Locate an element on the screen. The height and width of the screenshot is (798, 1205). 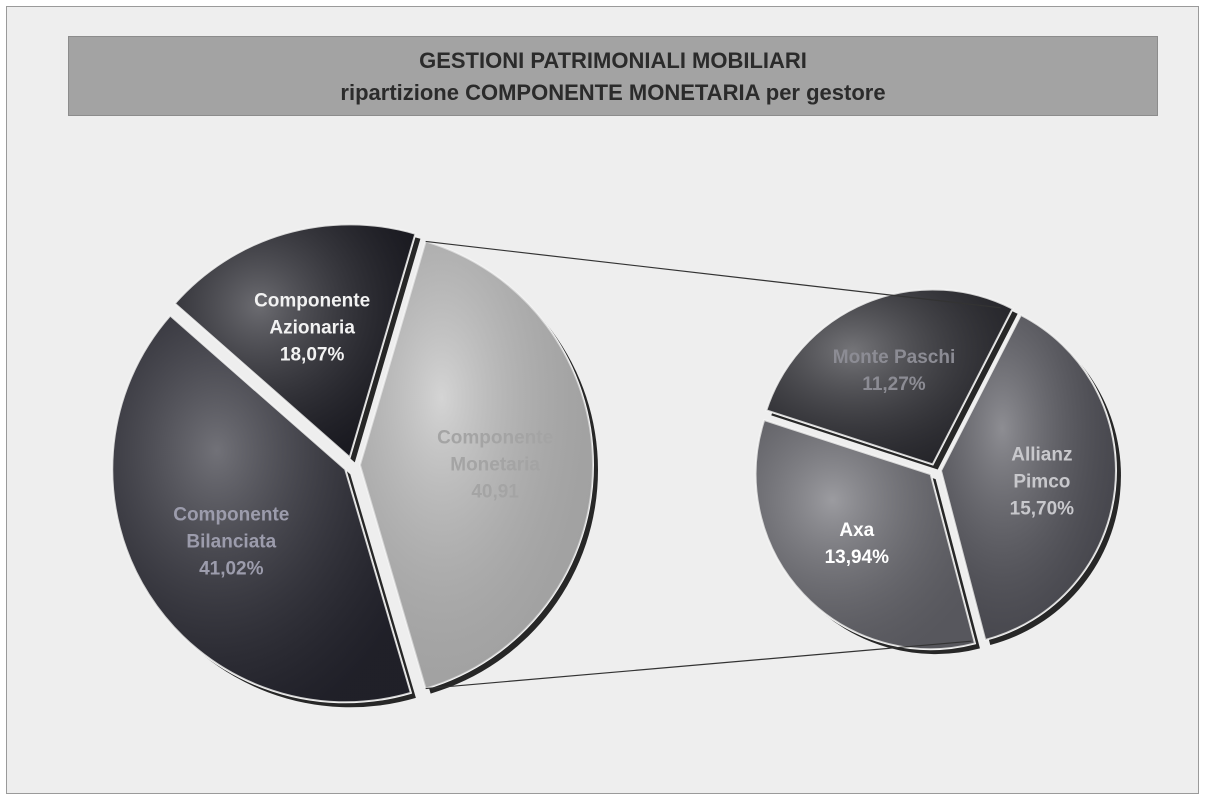
slice-value: 15,70% is located at coordinates (1042, 509).